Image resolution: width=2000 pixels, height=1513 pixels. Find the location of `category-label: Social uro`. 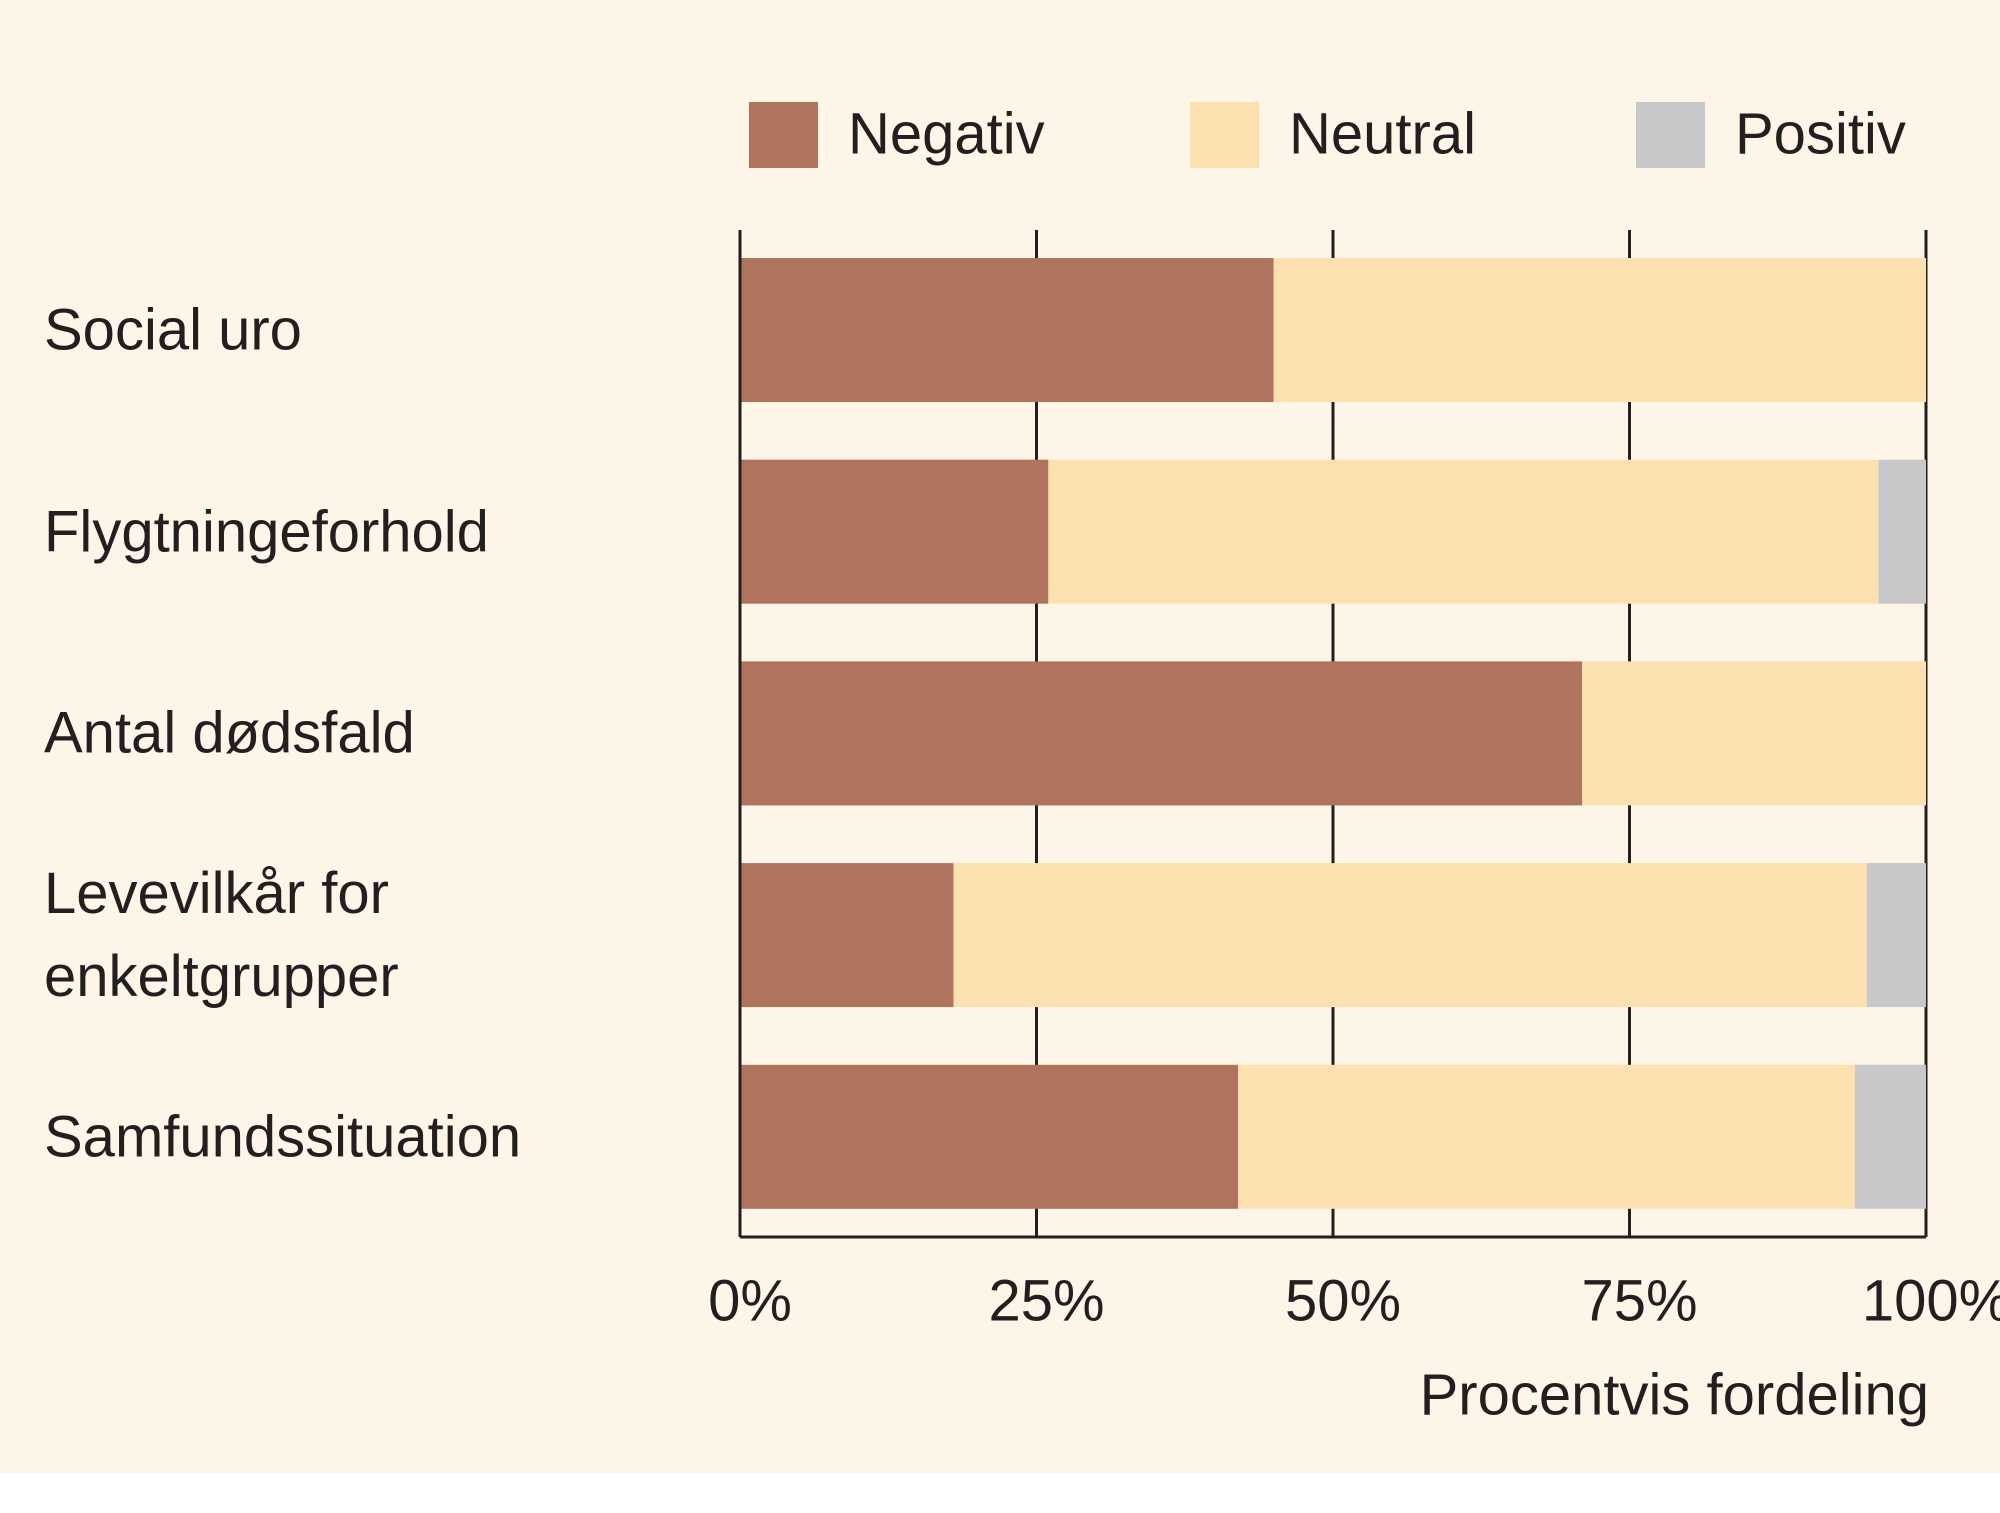

category-label: Social uro is located at coordinates (173, 330).